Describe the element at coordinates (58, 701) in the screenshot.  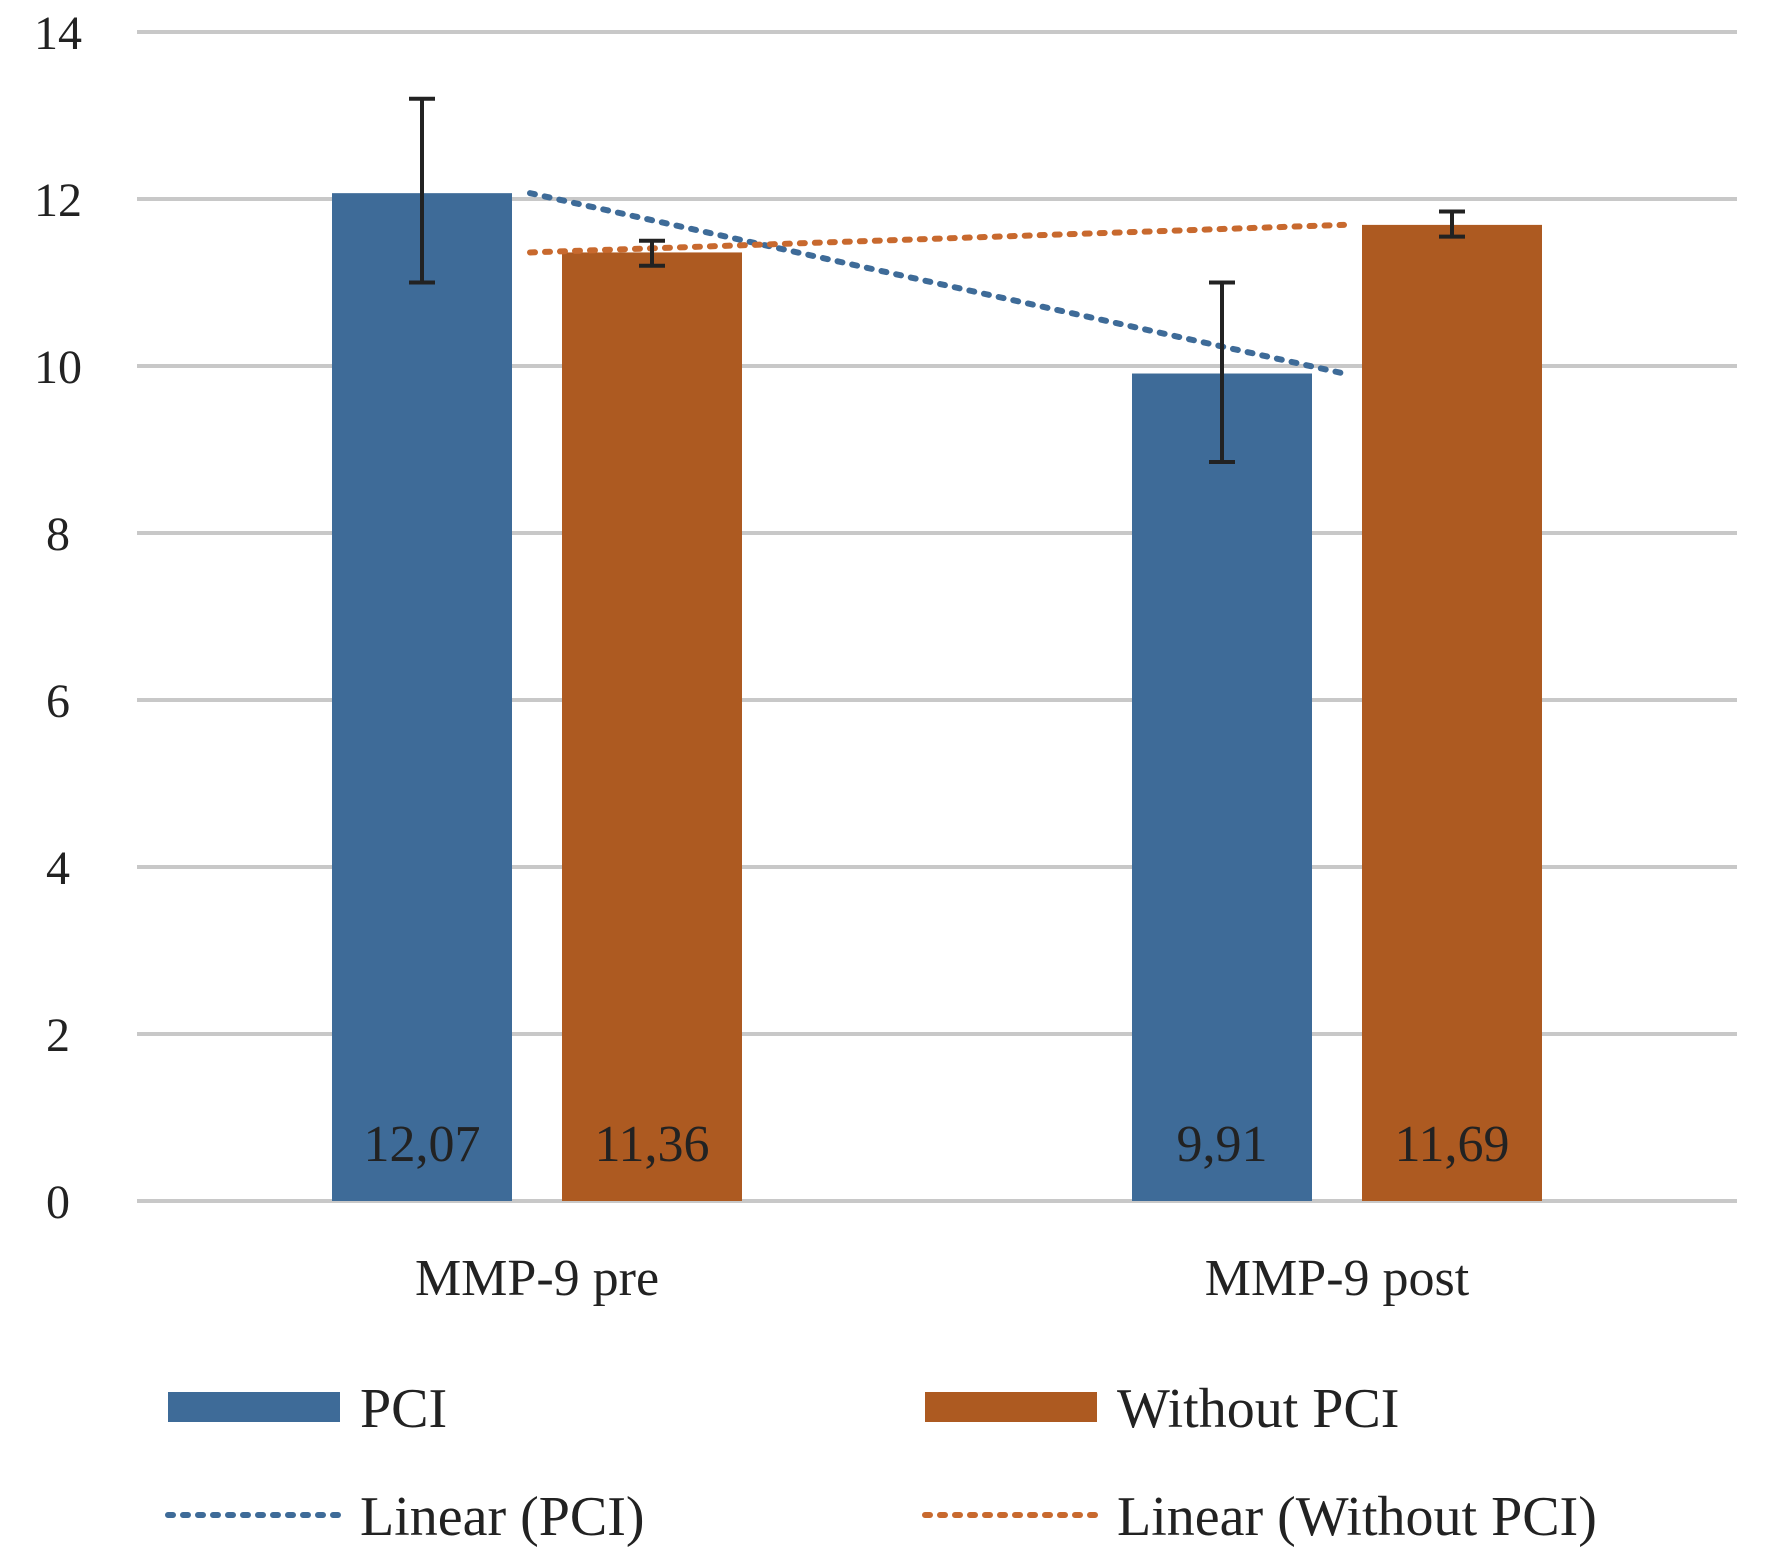
I see `y-tick-label: 6` at that location.